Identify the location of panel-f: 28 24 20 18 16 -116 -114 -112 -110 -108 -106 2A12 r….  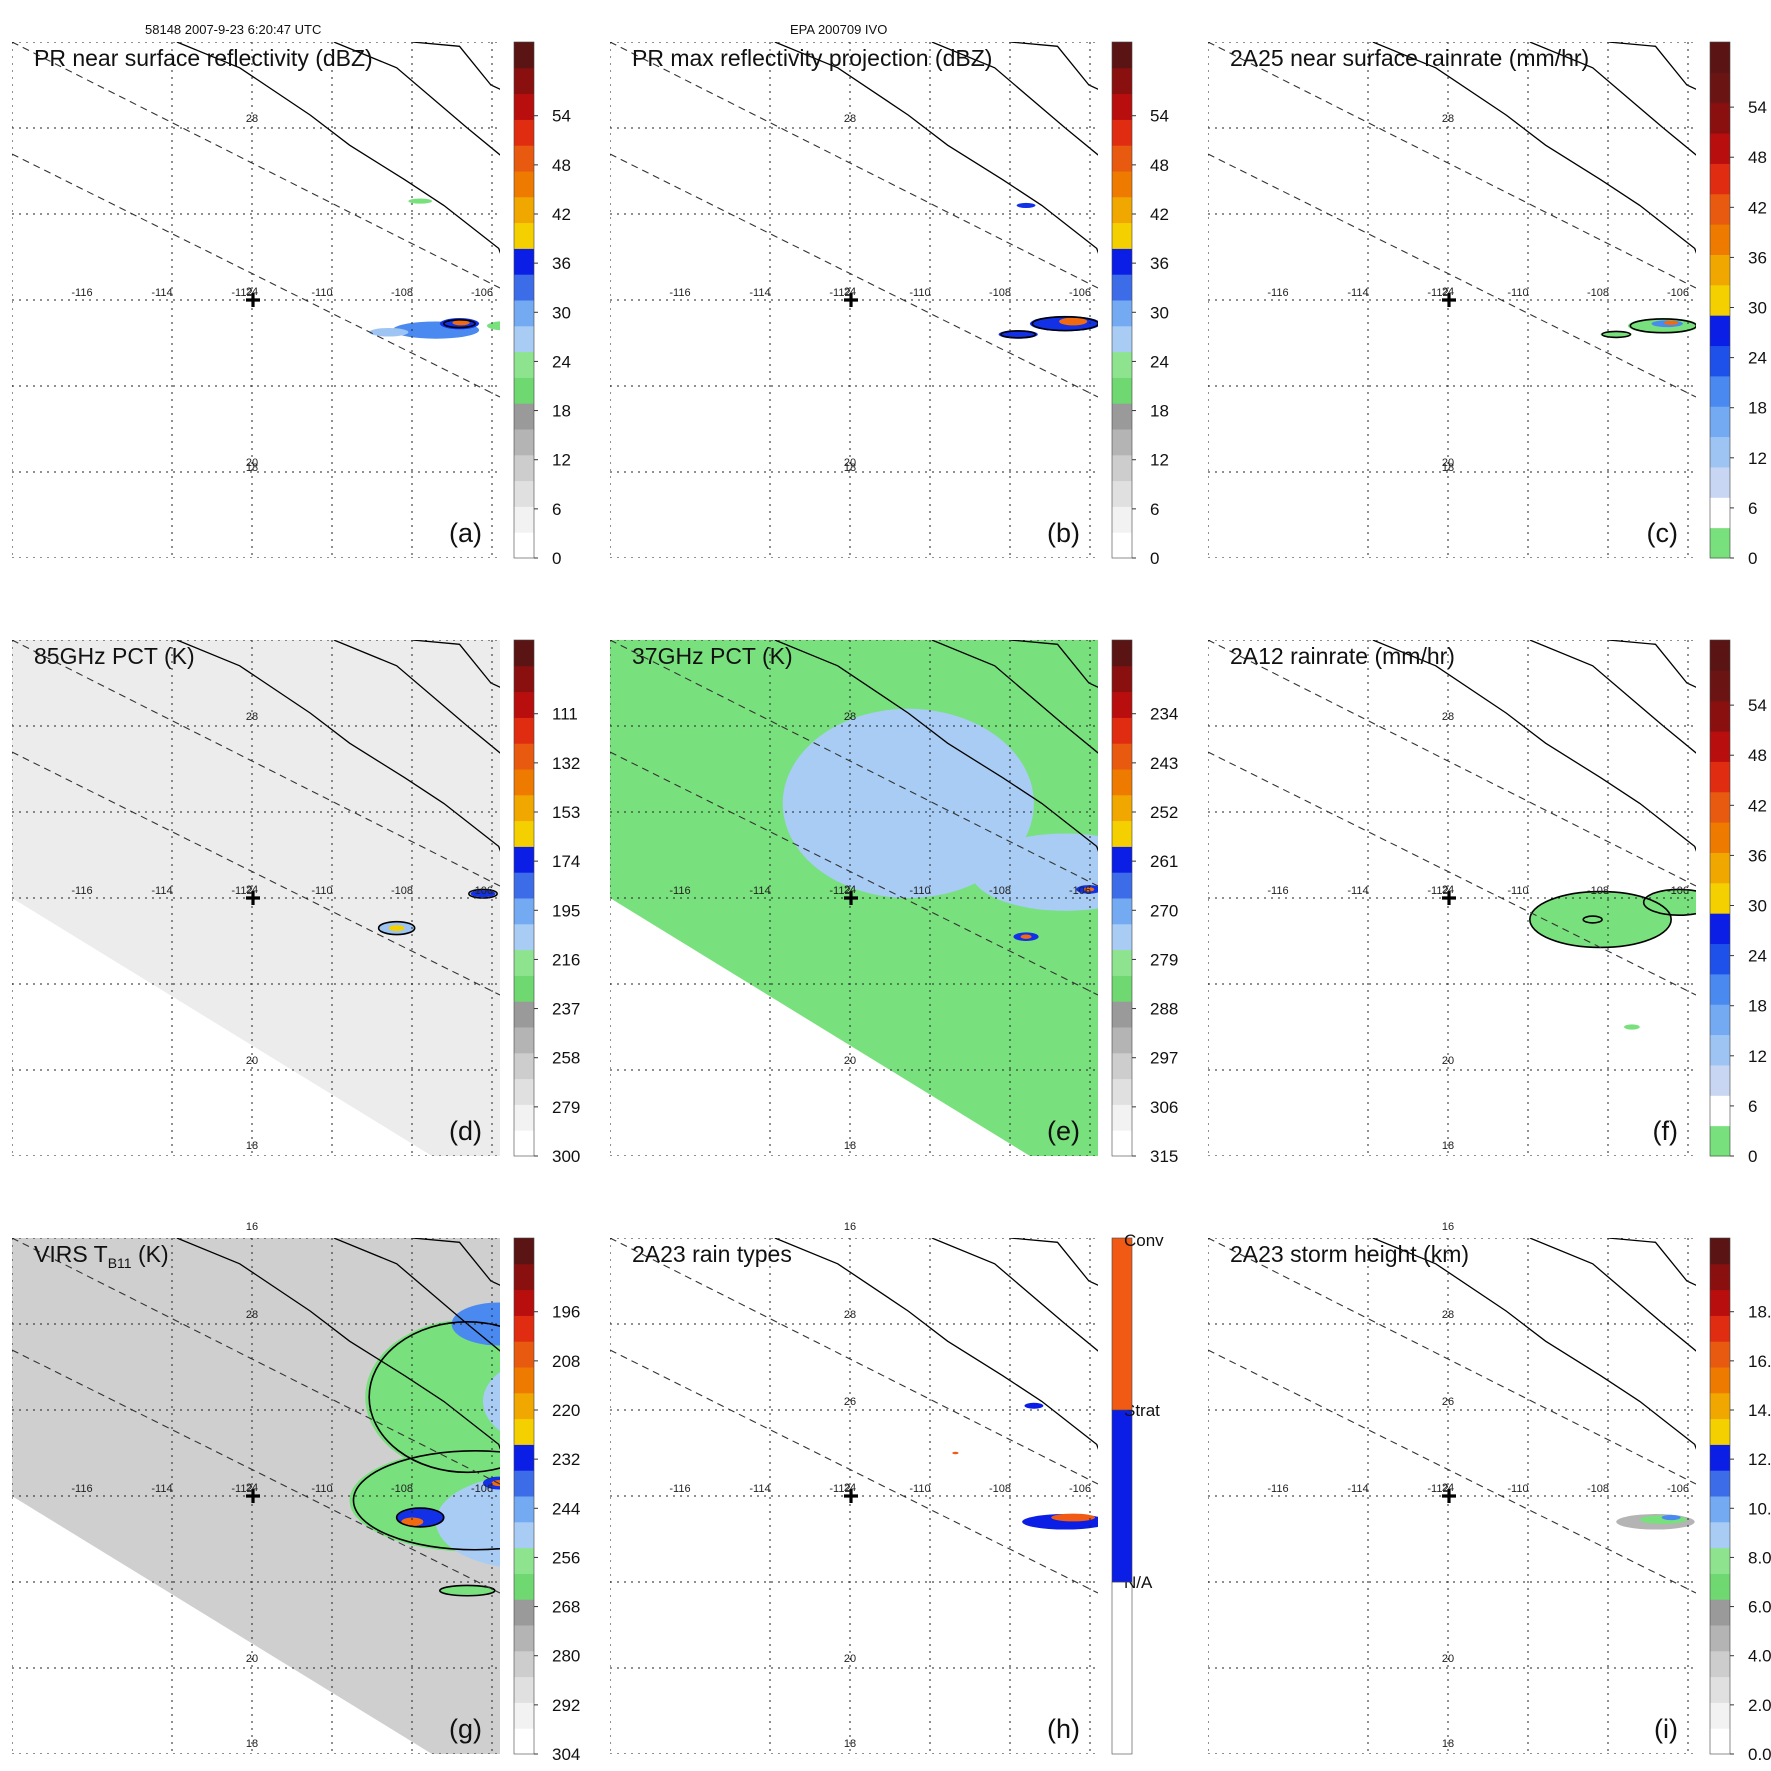
(1487, 936).